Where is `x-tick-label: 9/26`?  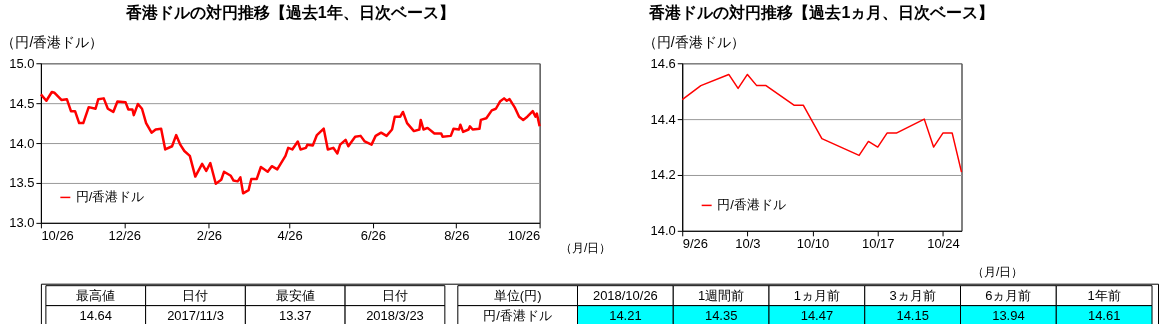 x-tick-label: 9/26 is located at coordinates (695, 244).